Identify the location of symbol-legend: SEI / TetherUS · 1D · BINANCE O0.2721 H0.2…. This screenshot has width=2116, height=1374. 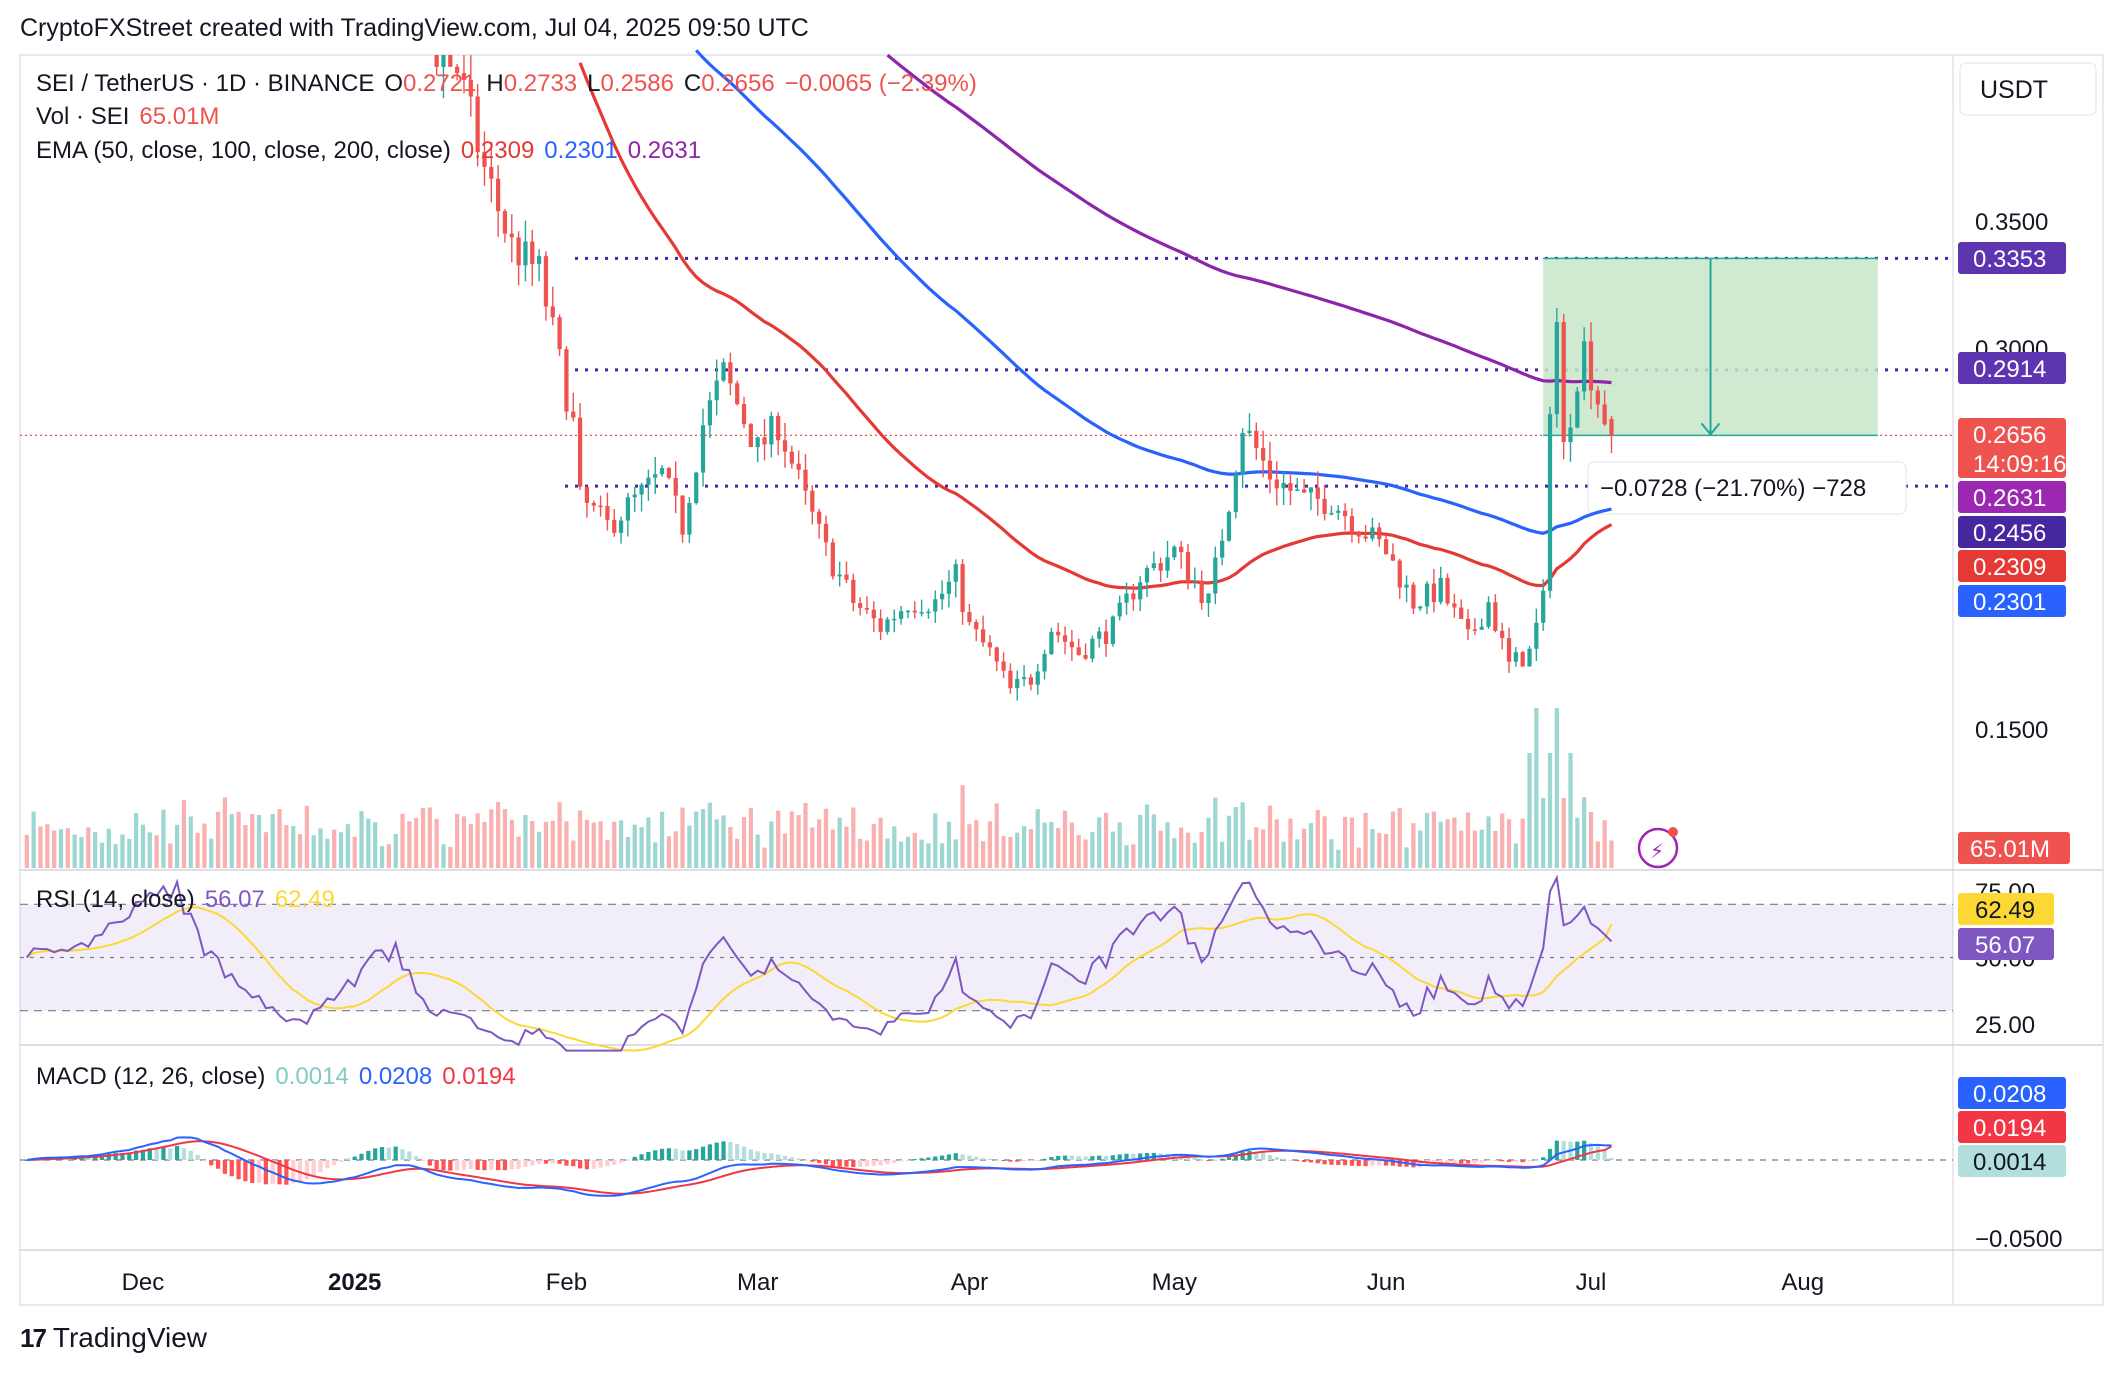
(511, 84).